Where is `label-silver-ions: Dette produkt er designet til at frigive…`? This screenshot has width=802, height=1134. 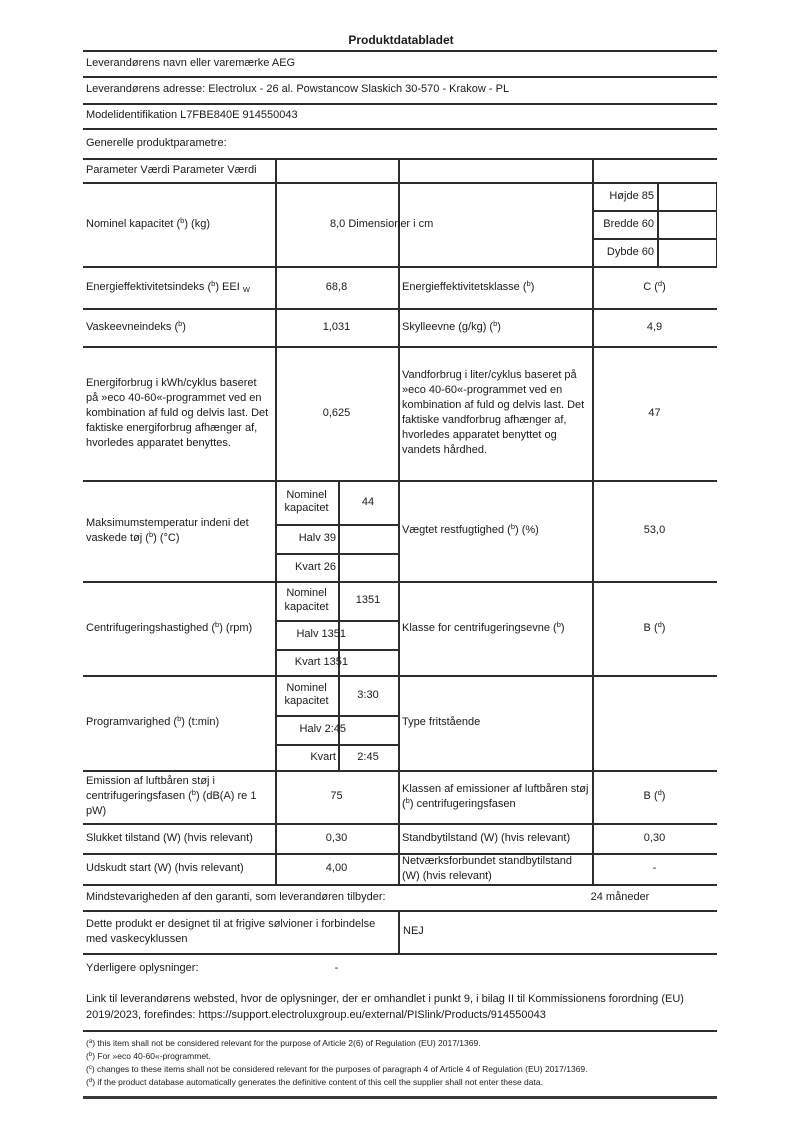
label-silver-ions: Dette produkt er designet til at frigive… is located at coordinates (231, 931).